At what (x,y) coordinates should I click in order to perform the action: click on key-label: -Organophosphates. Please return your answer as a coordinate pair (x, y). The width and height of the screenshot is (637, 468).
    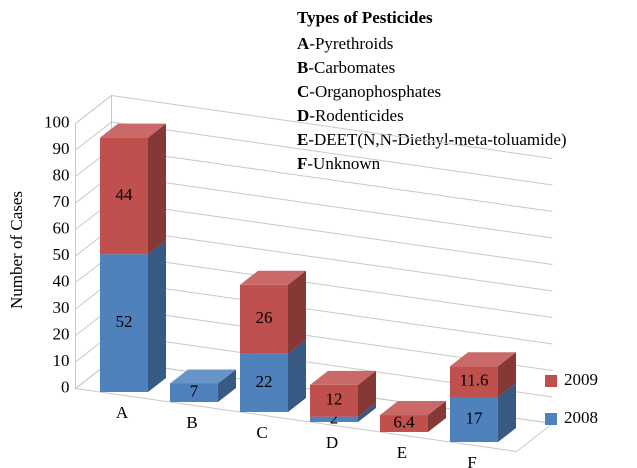
    Looking at the image, I should click on (375, 91).